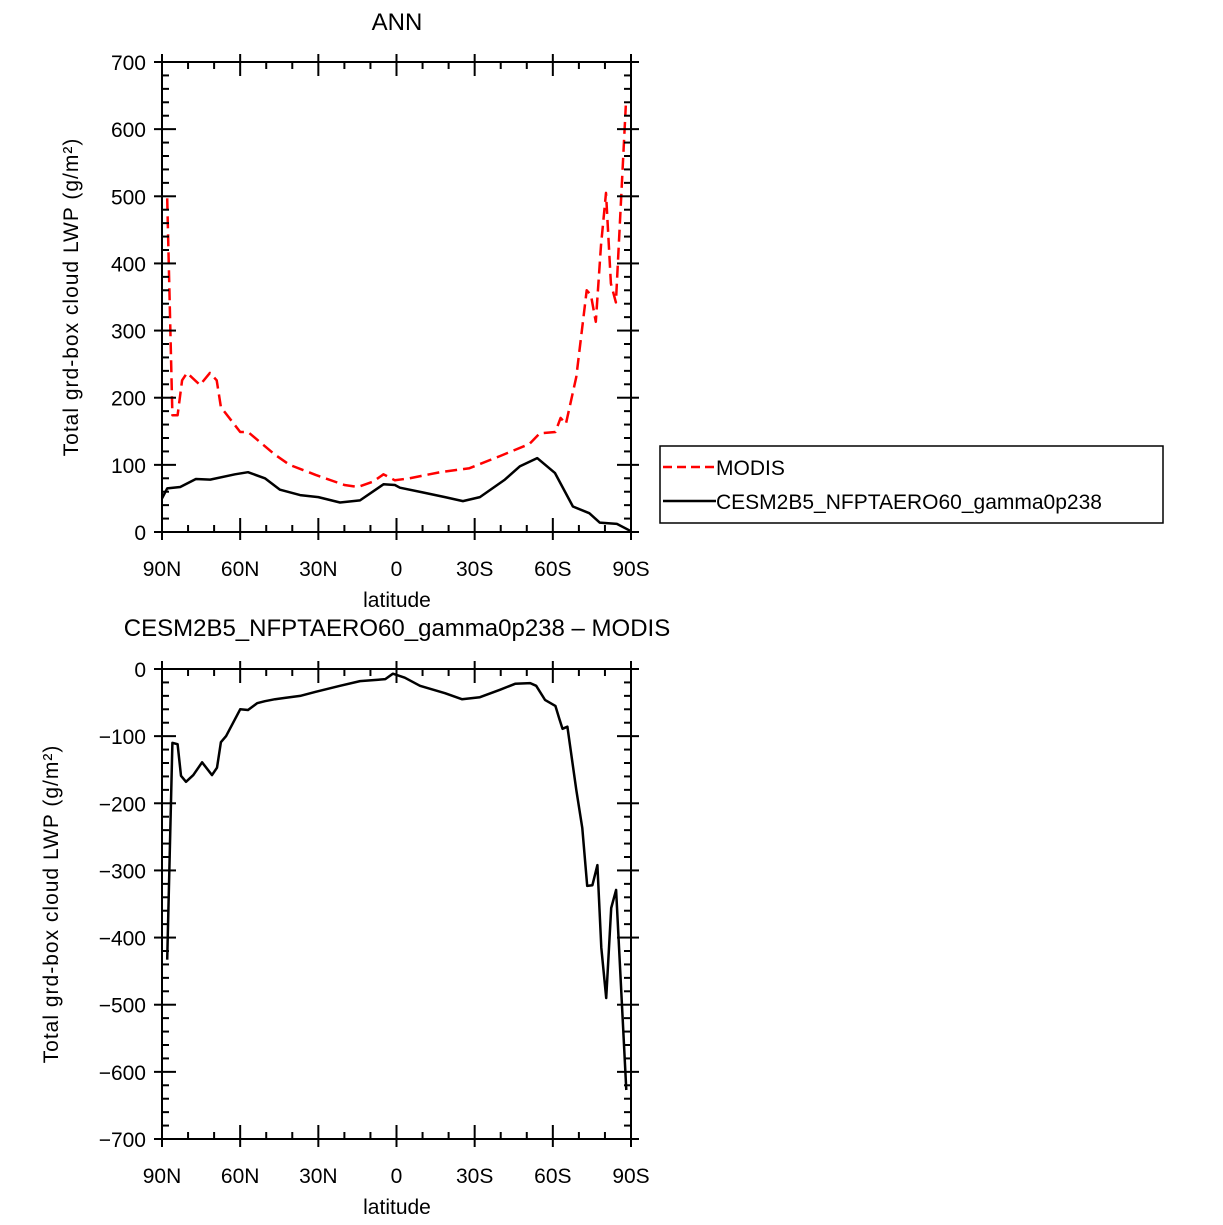 Image resolution: width=1223 pixels, height=1225 pixels. I want to click on series-line-modis, so click(396, 297).